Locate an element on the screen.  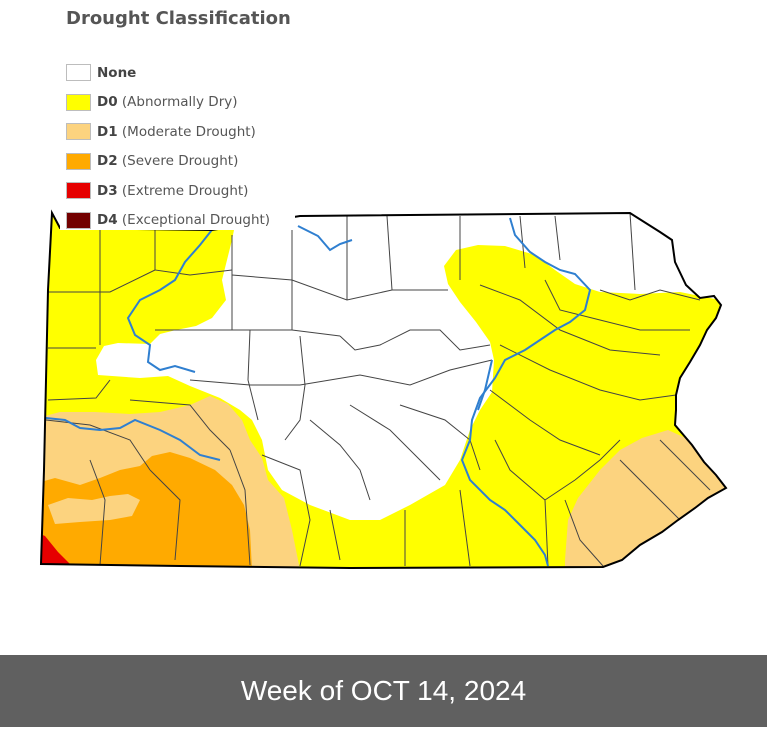
legend-title: Drought Classification is located at coordinates (178, 18).